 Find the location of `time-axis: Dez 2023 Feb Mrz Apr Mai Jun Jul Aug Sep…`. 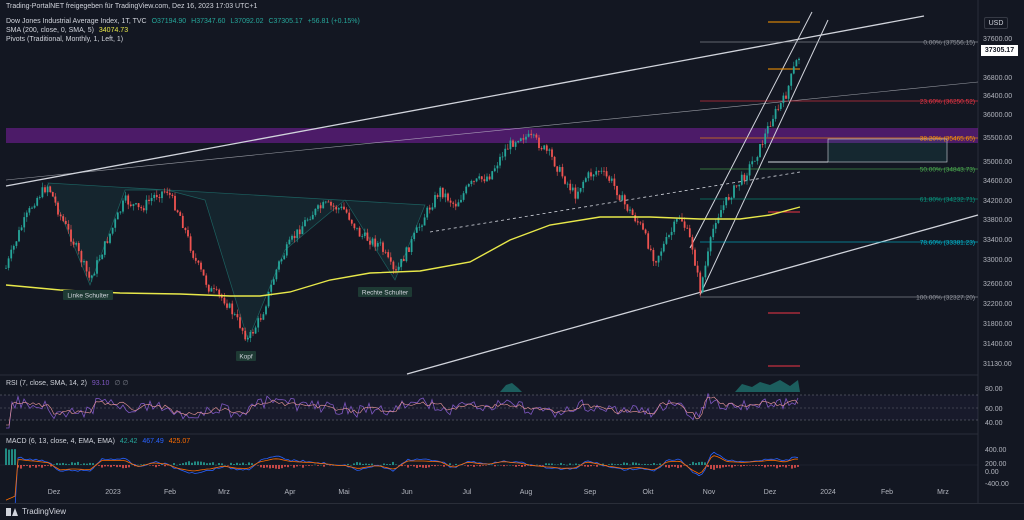

time-axis: Dez 2023 Feb Mrz Apr Mai Jun Jul Aug Sep… is located at coordinates (499, 492).